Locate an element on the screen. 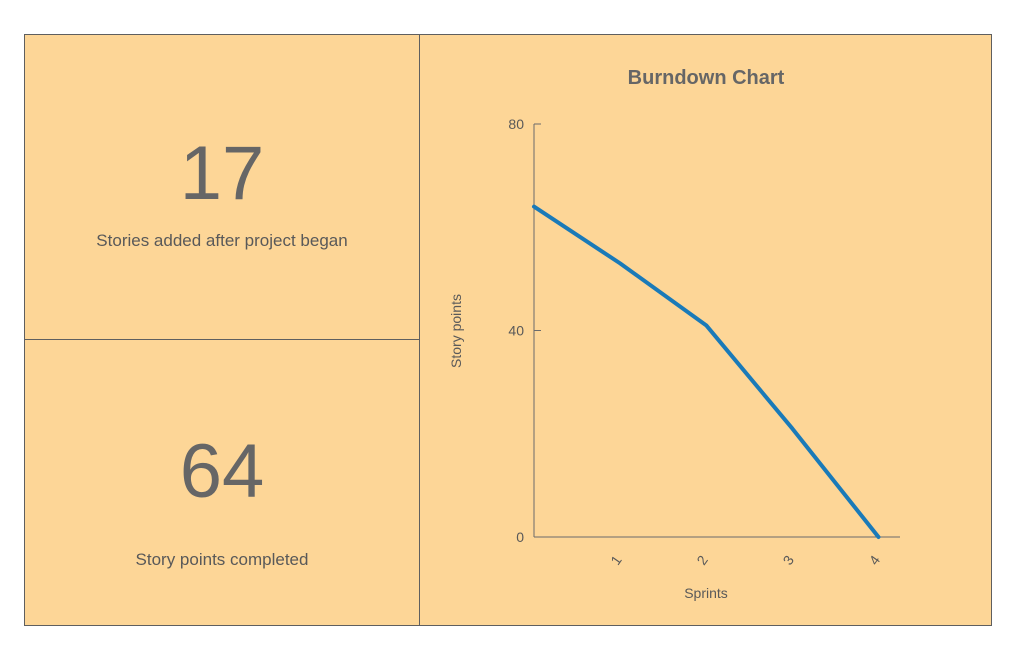 This screenshot has width=1016, height=658. x-axis-label: Sprints is located at coordinates (706, 593).